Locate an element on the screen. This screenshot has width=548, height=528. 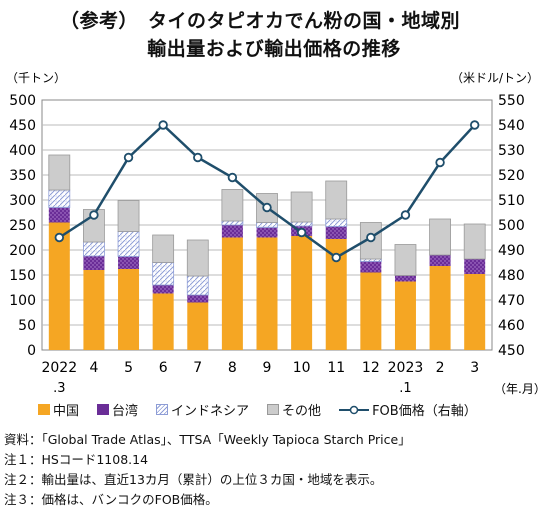
x-tick-label: 11 is located at coordinates (336, 368).